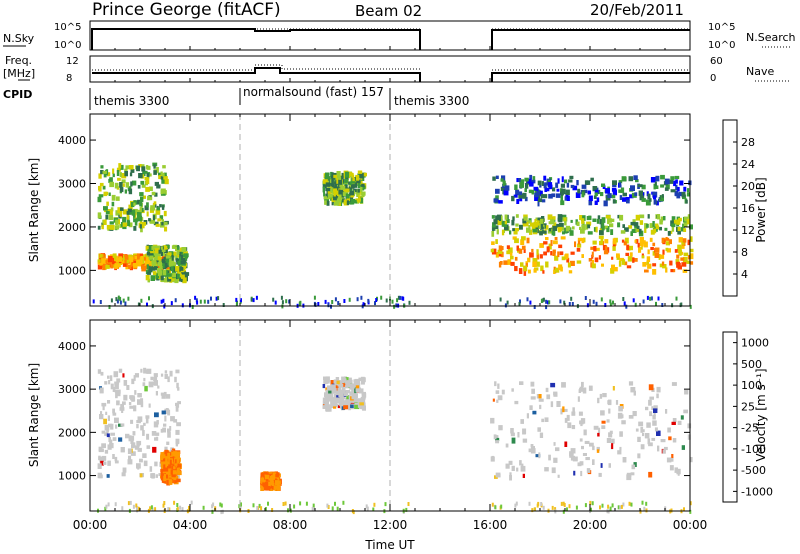  Describe the element at coordinates (17, 94) in the screenshot. I see `cpid-label: CPID` at that location.